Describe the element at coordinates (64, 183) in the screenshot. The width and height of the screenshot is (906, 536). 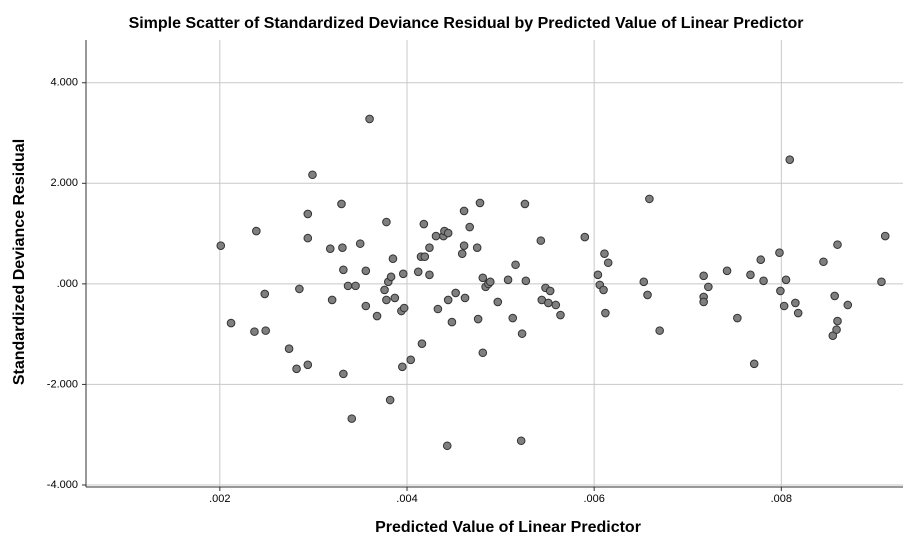
I see `y-tick-label: 2.000` at that location.